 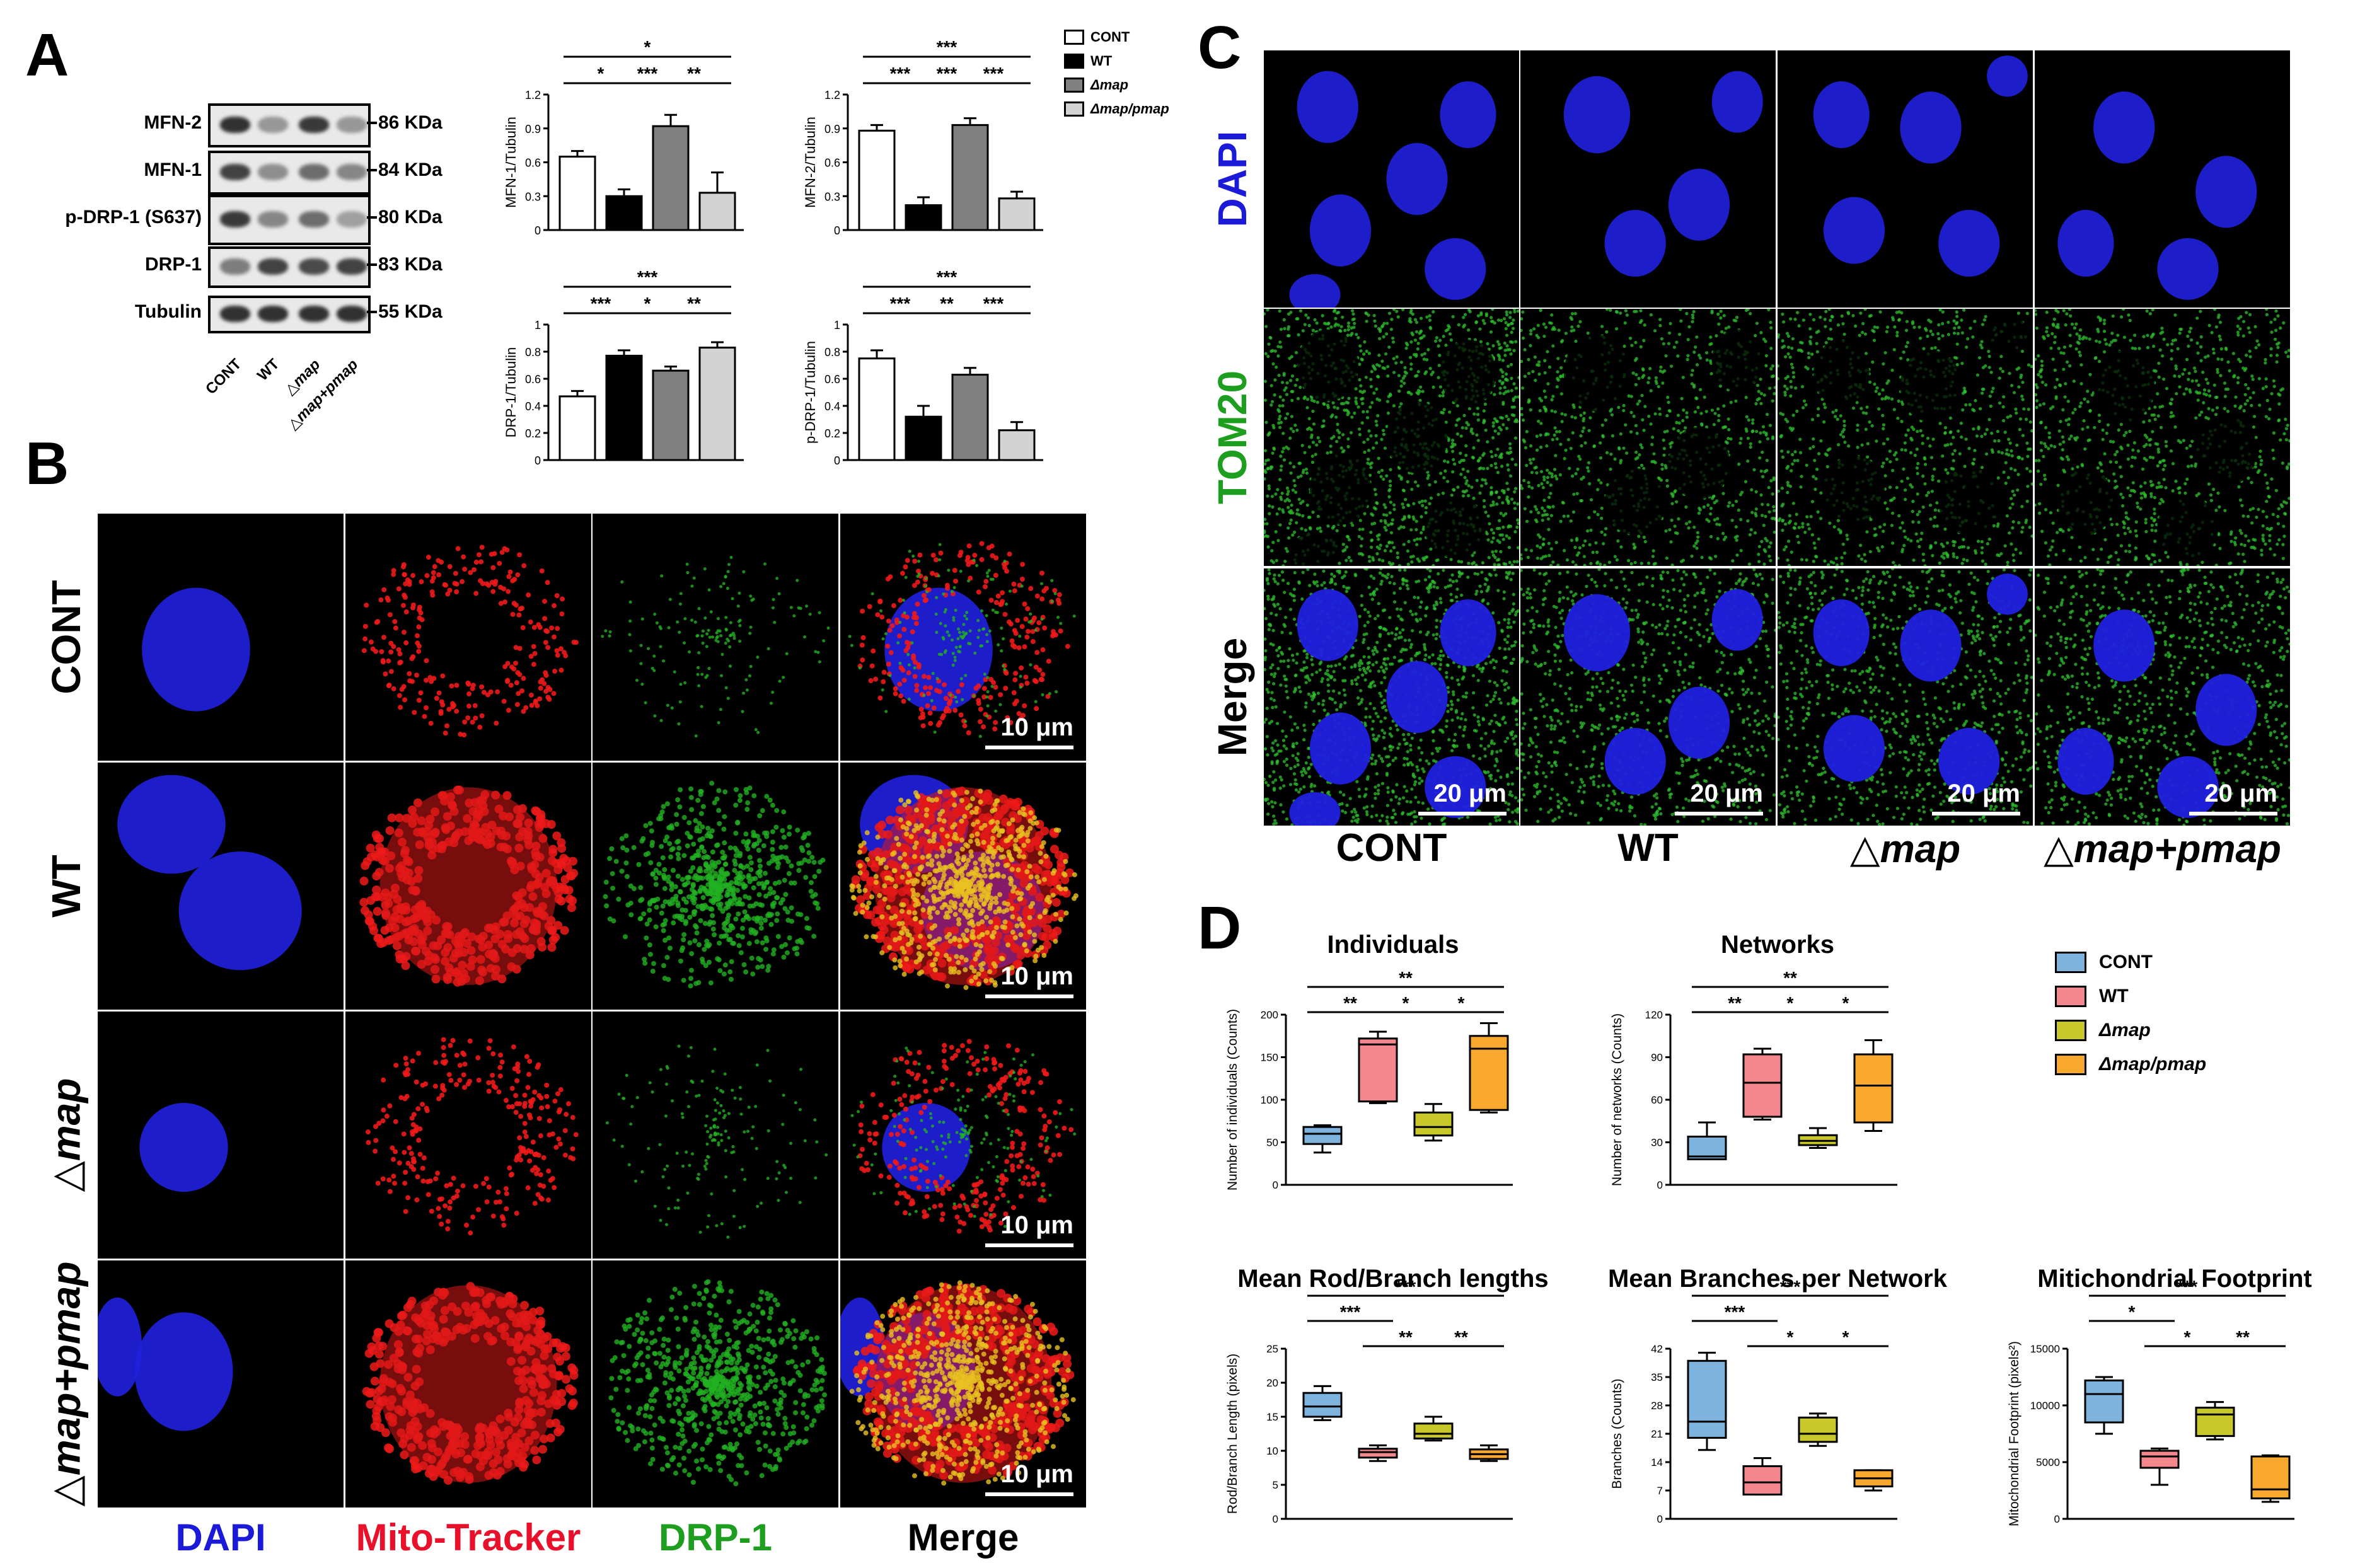 I want to click on significance-label: *, so click(x=648, y=47).